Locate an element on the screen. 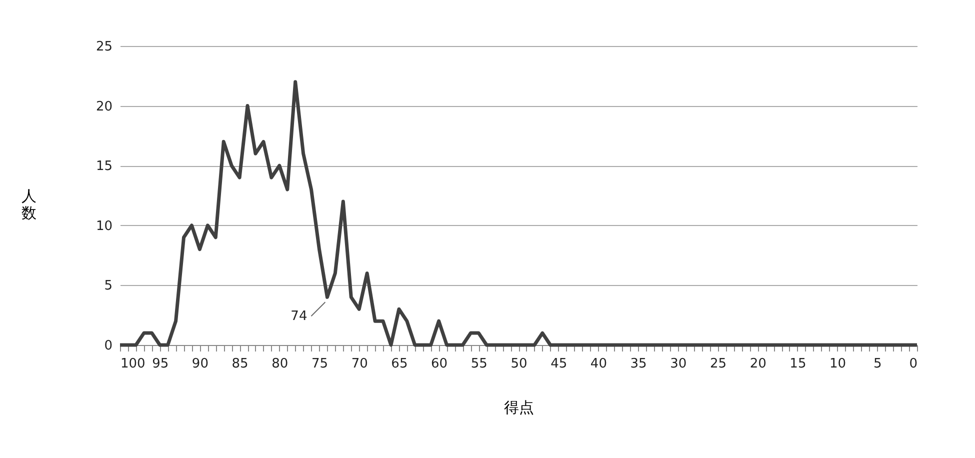 Image resolution: width=975 pixels, height=458 pixels. y-tick-label: 25 is located at coordinates (104, 47).